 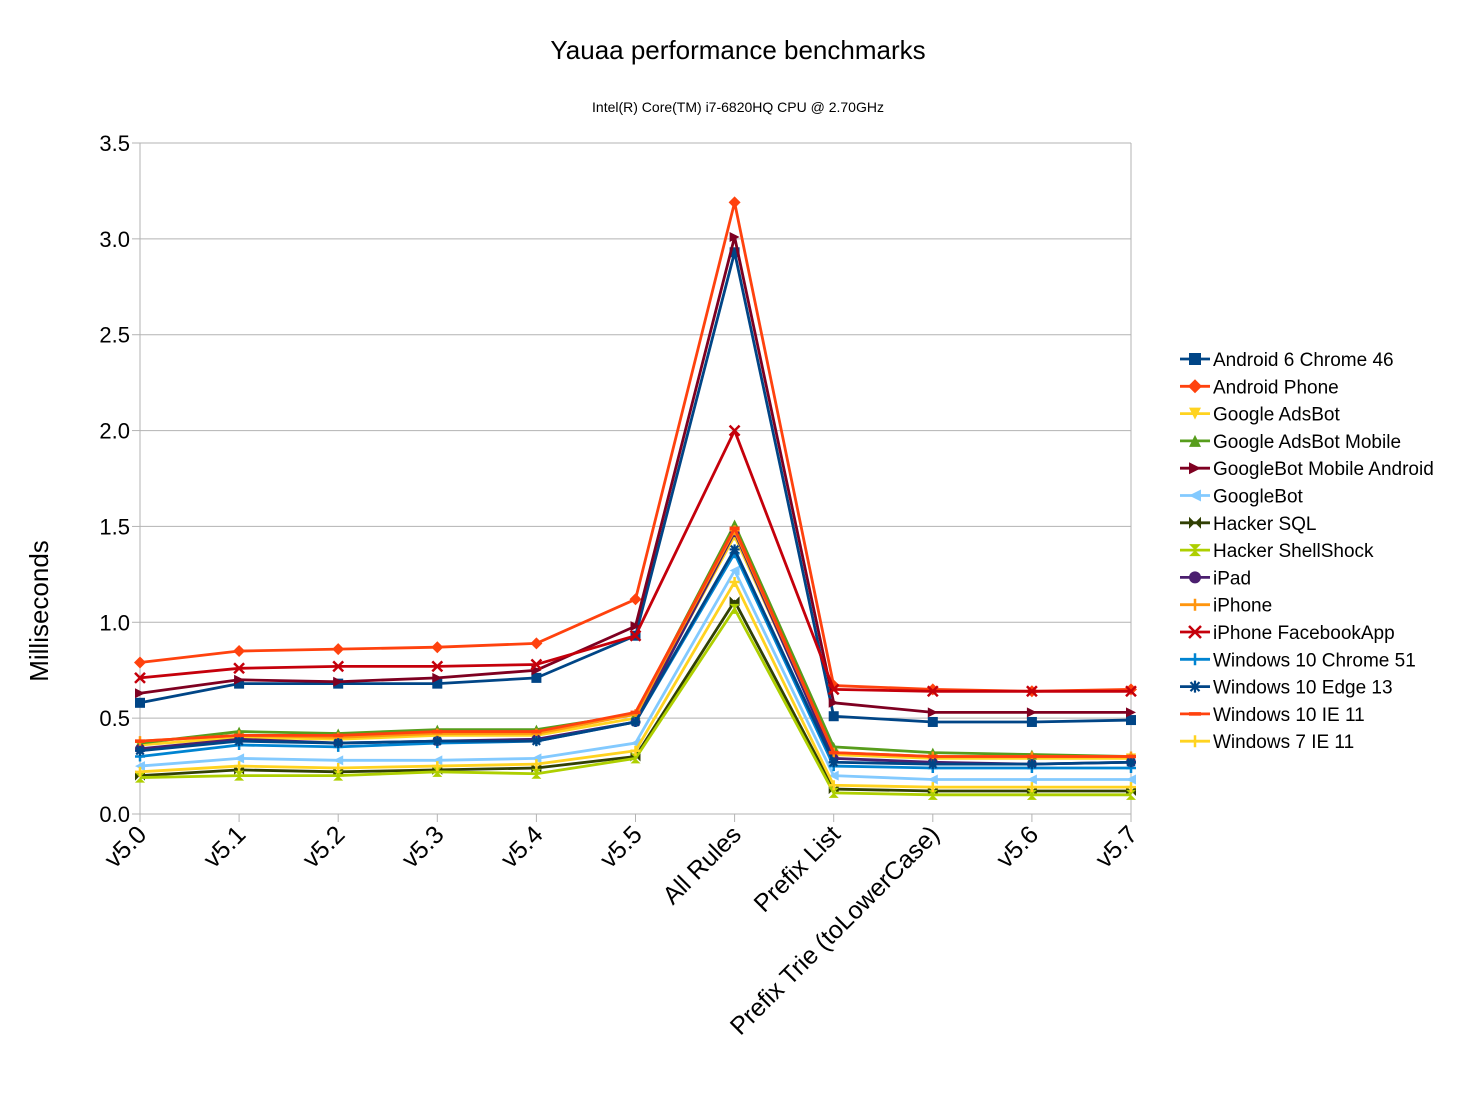 I want to click on legend-label: GoogleBot, so click(x=1258, y=497).